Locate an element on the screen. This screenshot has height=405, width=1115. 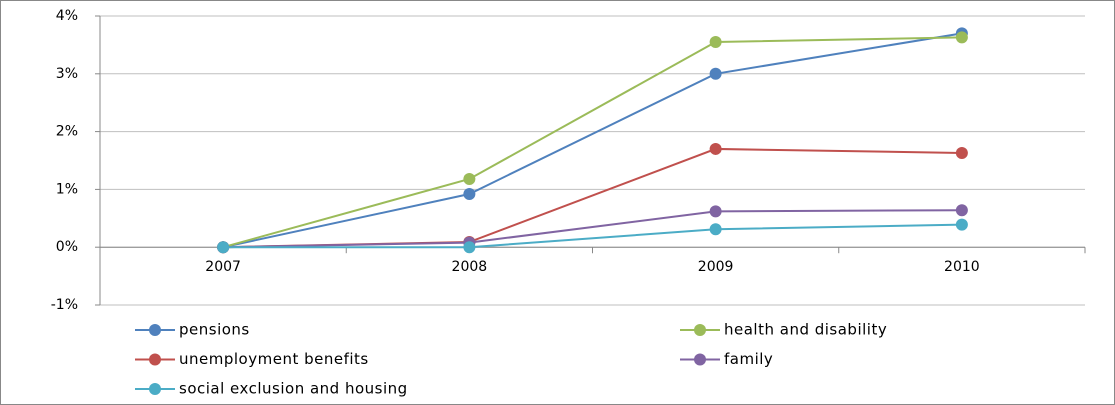
legend-label: family is located at coordinates (748, 359).